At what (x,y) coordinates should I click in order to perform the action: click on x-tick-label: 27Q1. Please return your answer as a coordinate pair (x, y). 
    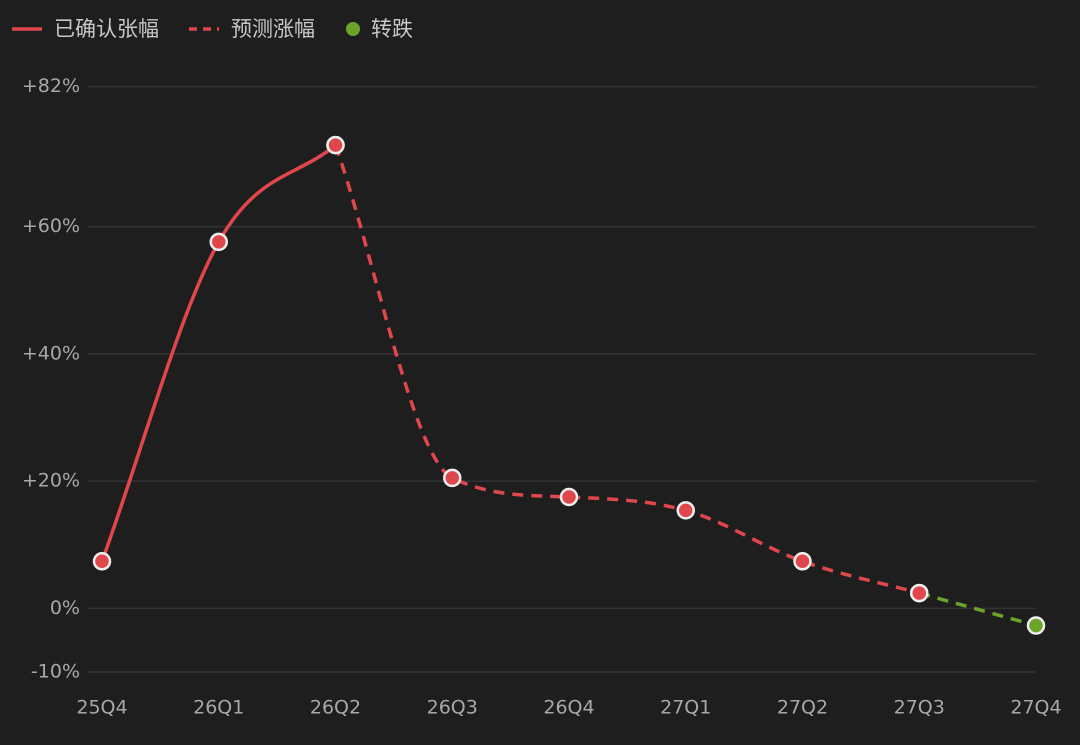
    Looking at the image, I should click on (685, 708).